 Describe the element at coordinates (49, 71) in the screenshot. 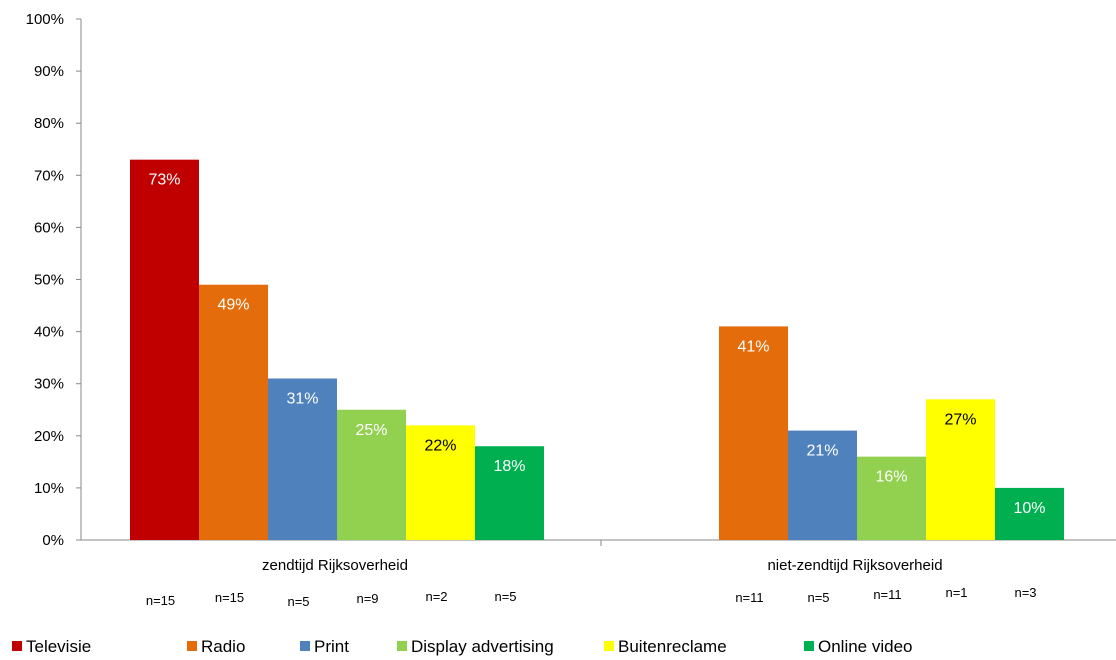

I see `y-tick-label: 90%` at that location.